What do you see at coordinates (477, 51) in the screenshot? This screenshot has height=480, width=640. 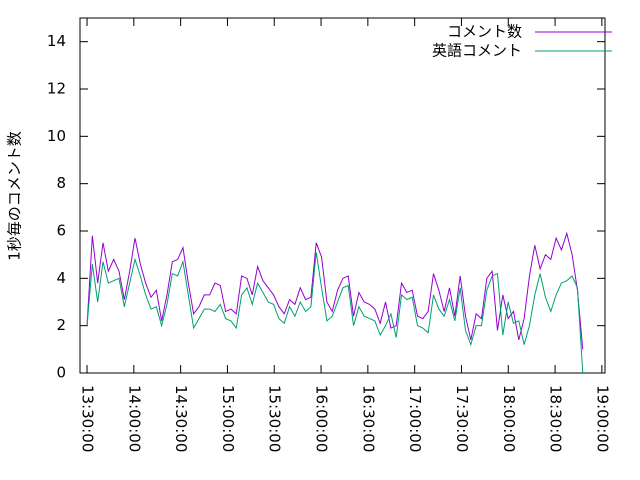 I see `legend-label: 英語コメント` at bounding box center [477, 51].